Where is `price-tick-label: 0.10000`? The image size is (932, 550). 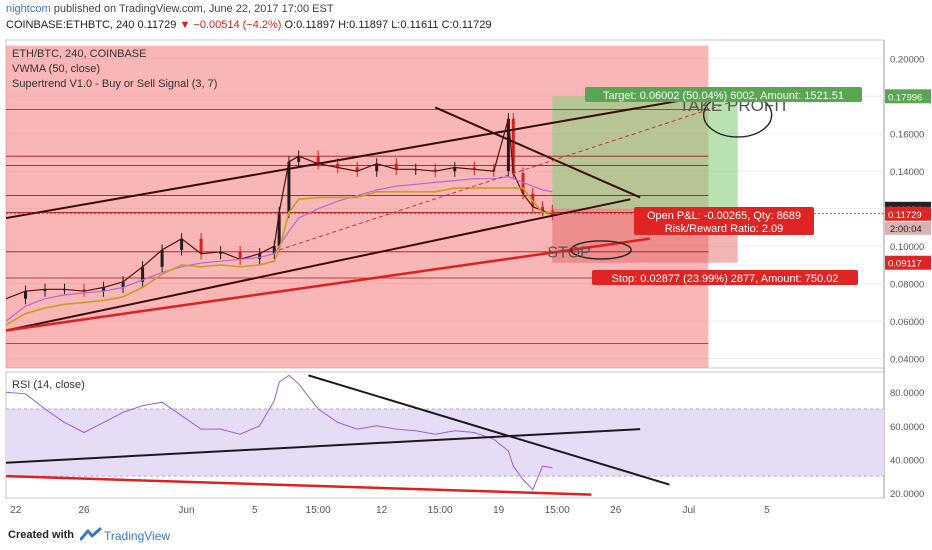 price-tick-label: 0.10000 is located at coordinates (907, 247).